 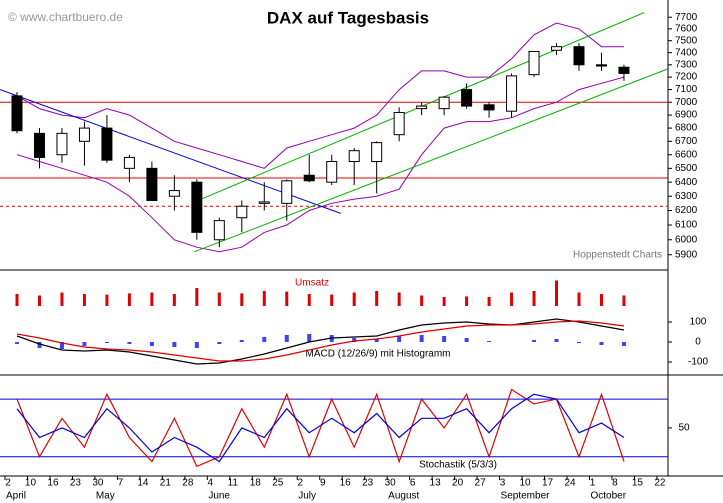 I want to click on month-label: October, so click(x=608, y=496).